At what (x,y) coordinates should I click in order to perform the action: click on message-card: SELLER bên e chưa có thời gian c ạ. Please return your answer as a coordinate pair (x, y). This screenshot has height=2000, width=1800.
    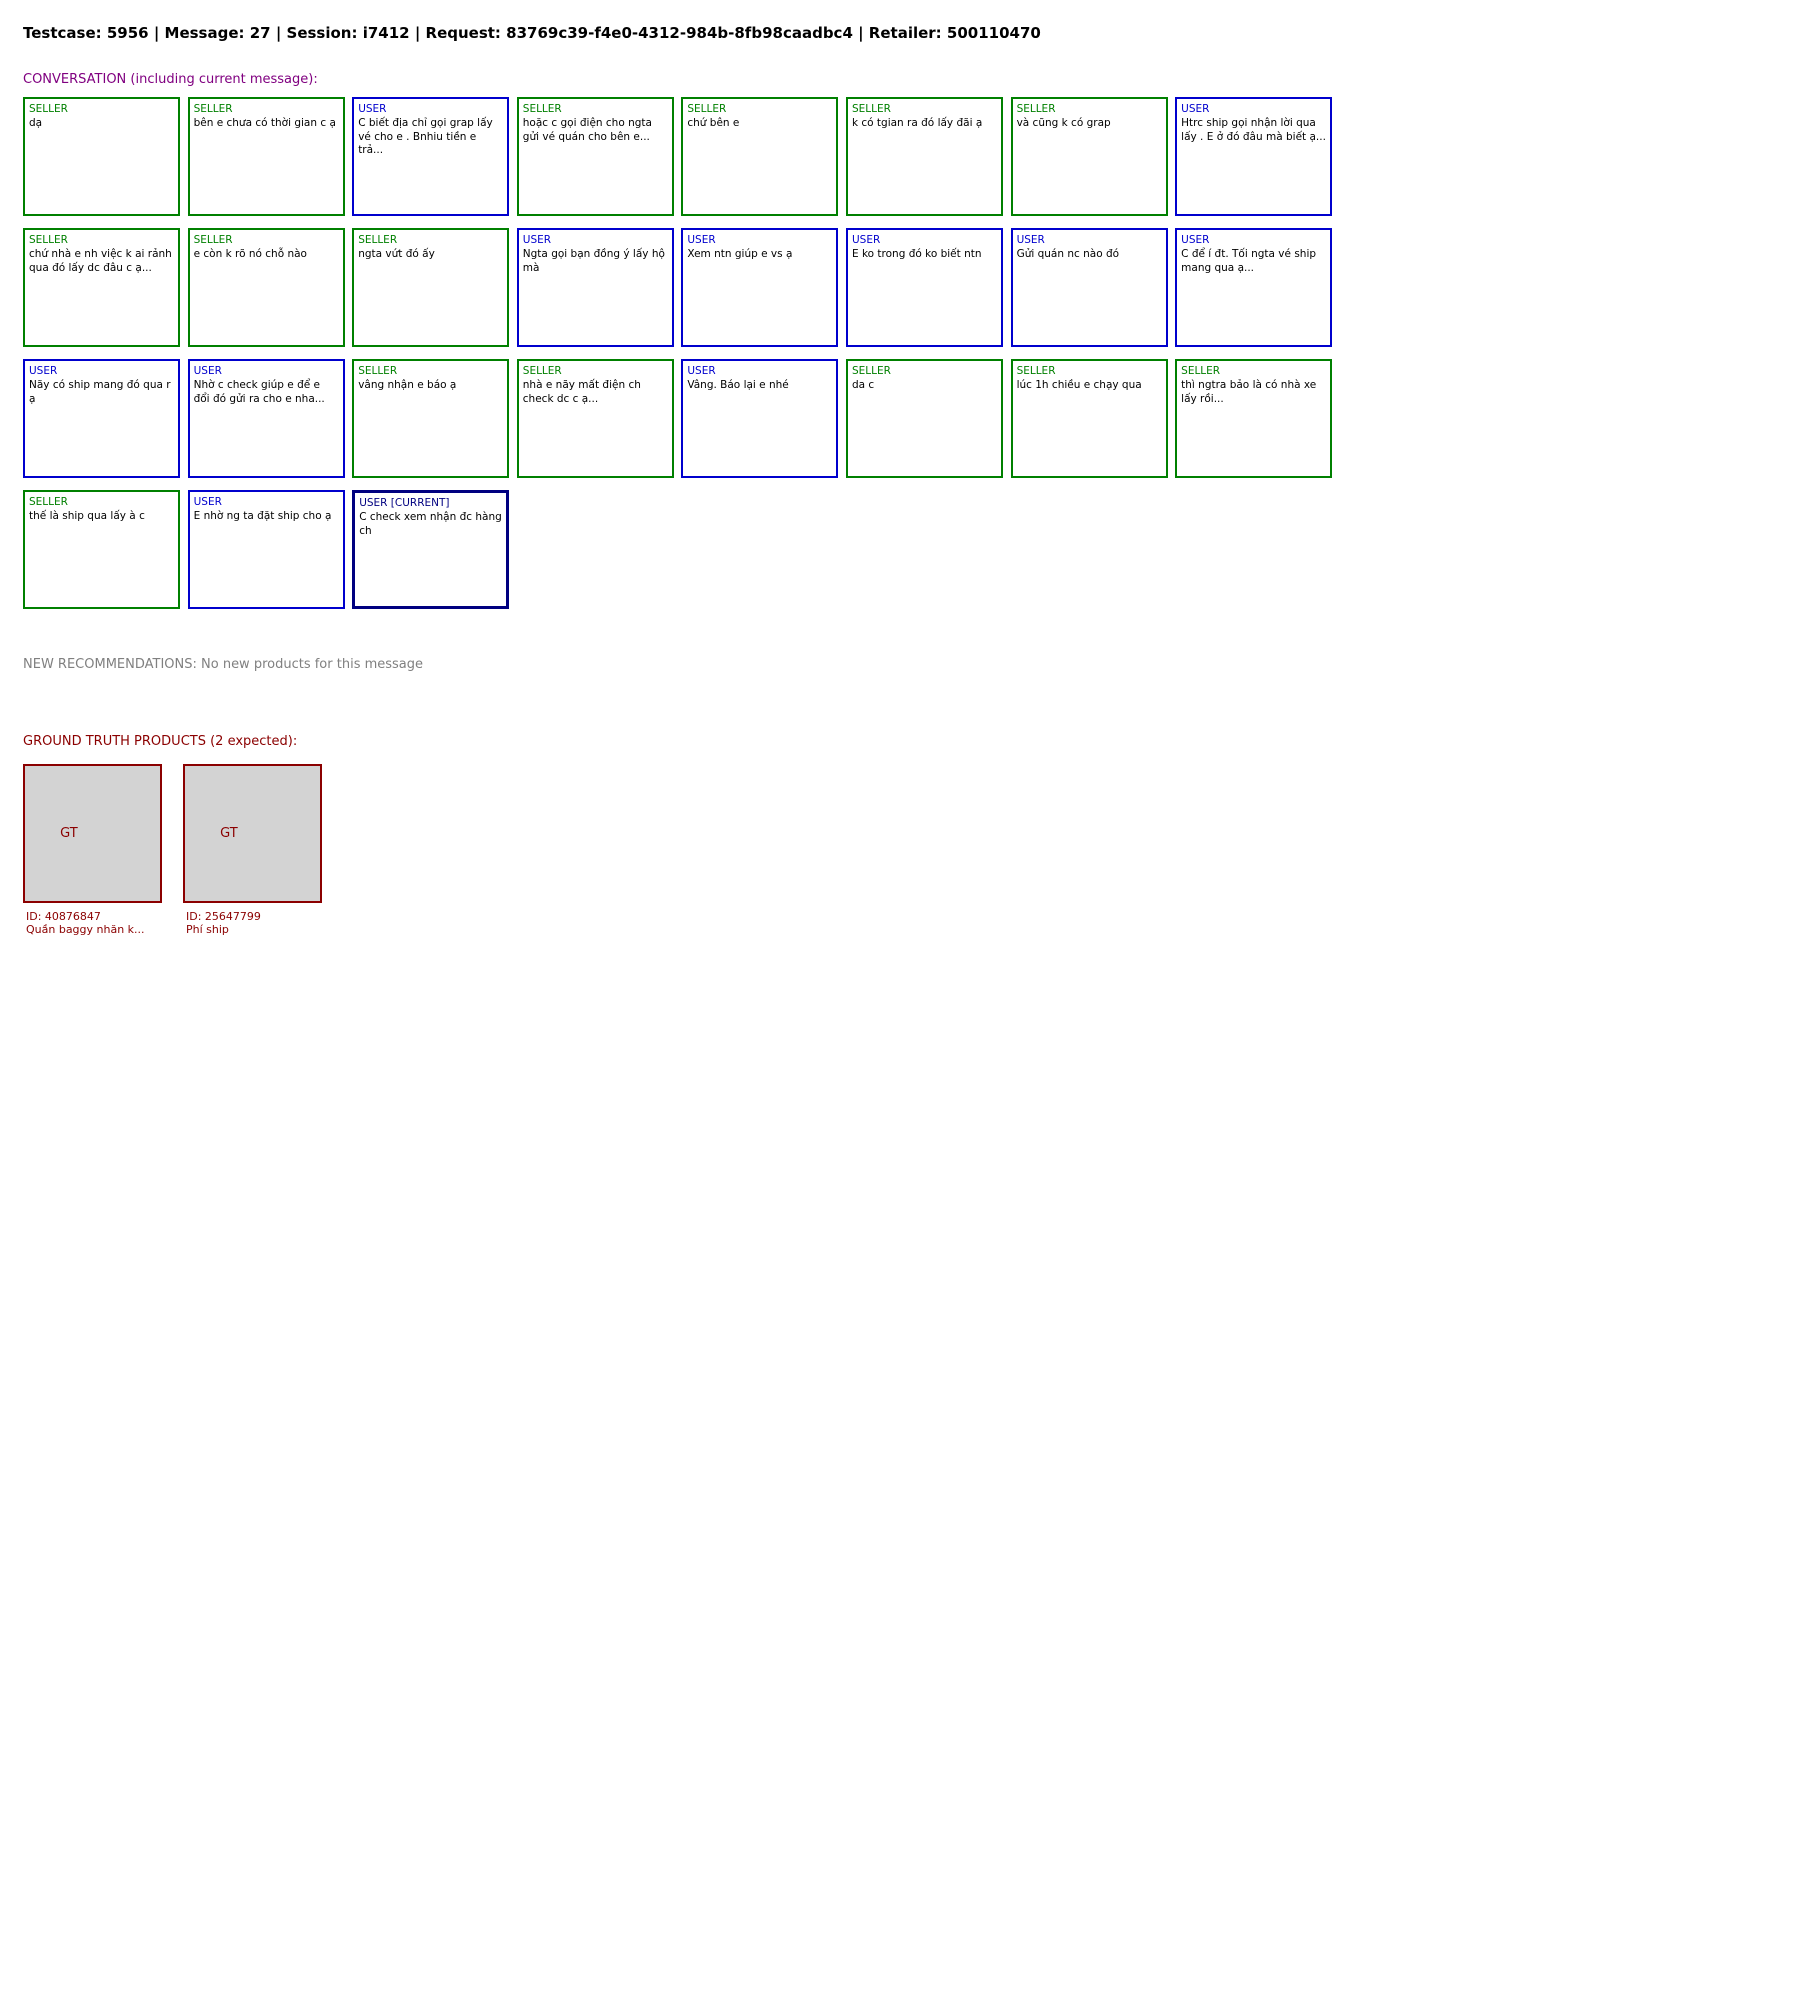
    Looking at the image, I should click on (266, 156).